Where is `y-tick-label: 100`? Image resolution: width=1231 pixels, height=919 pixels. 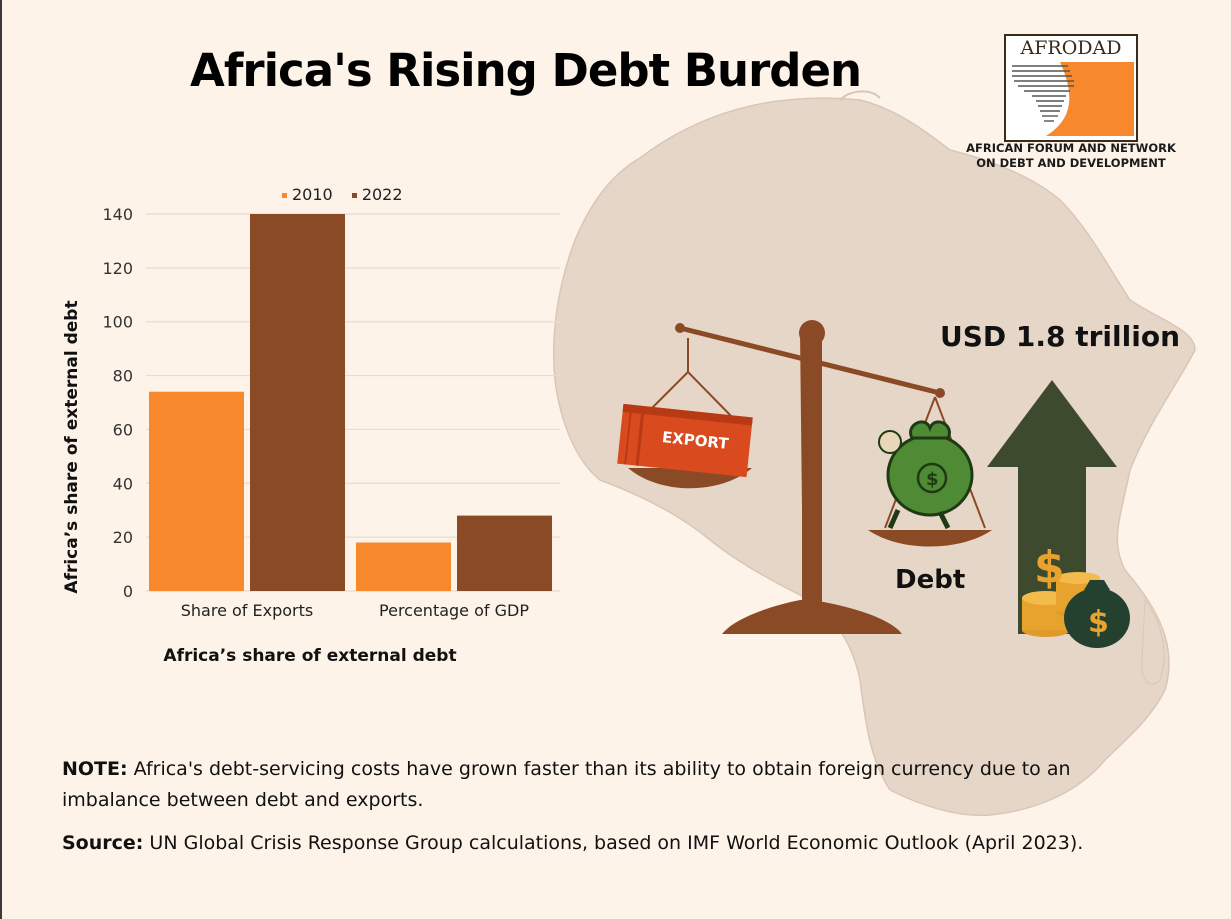 y-tick-label: 100 is located at coordinates (117, 322).